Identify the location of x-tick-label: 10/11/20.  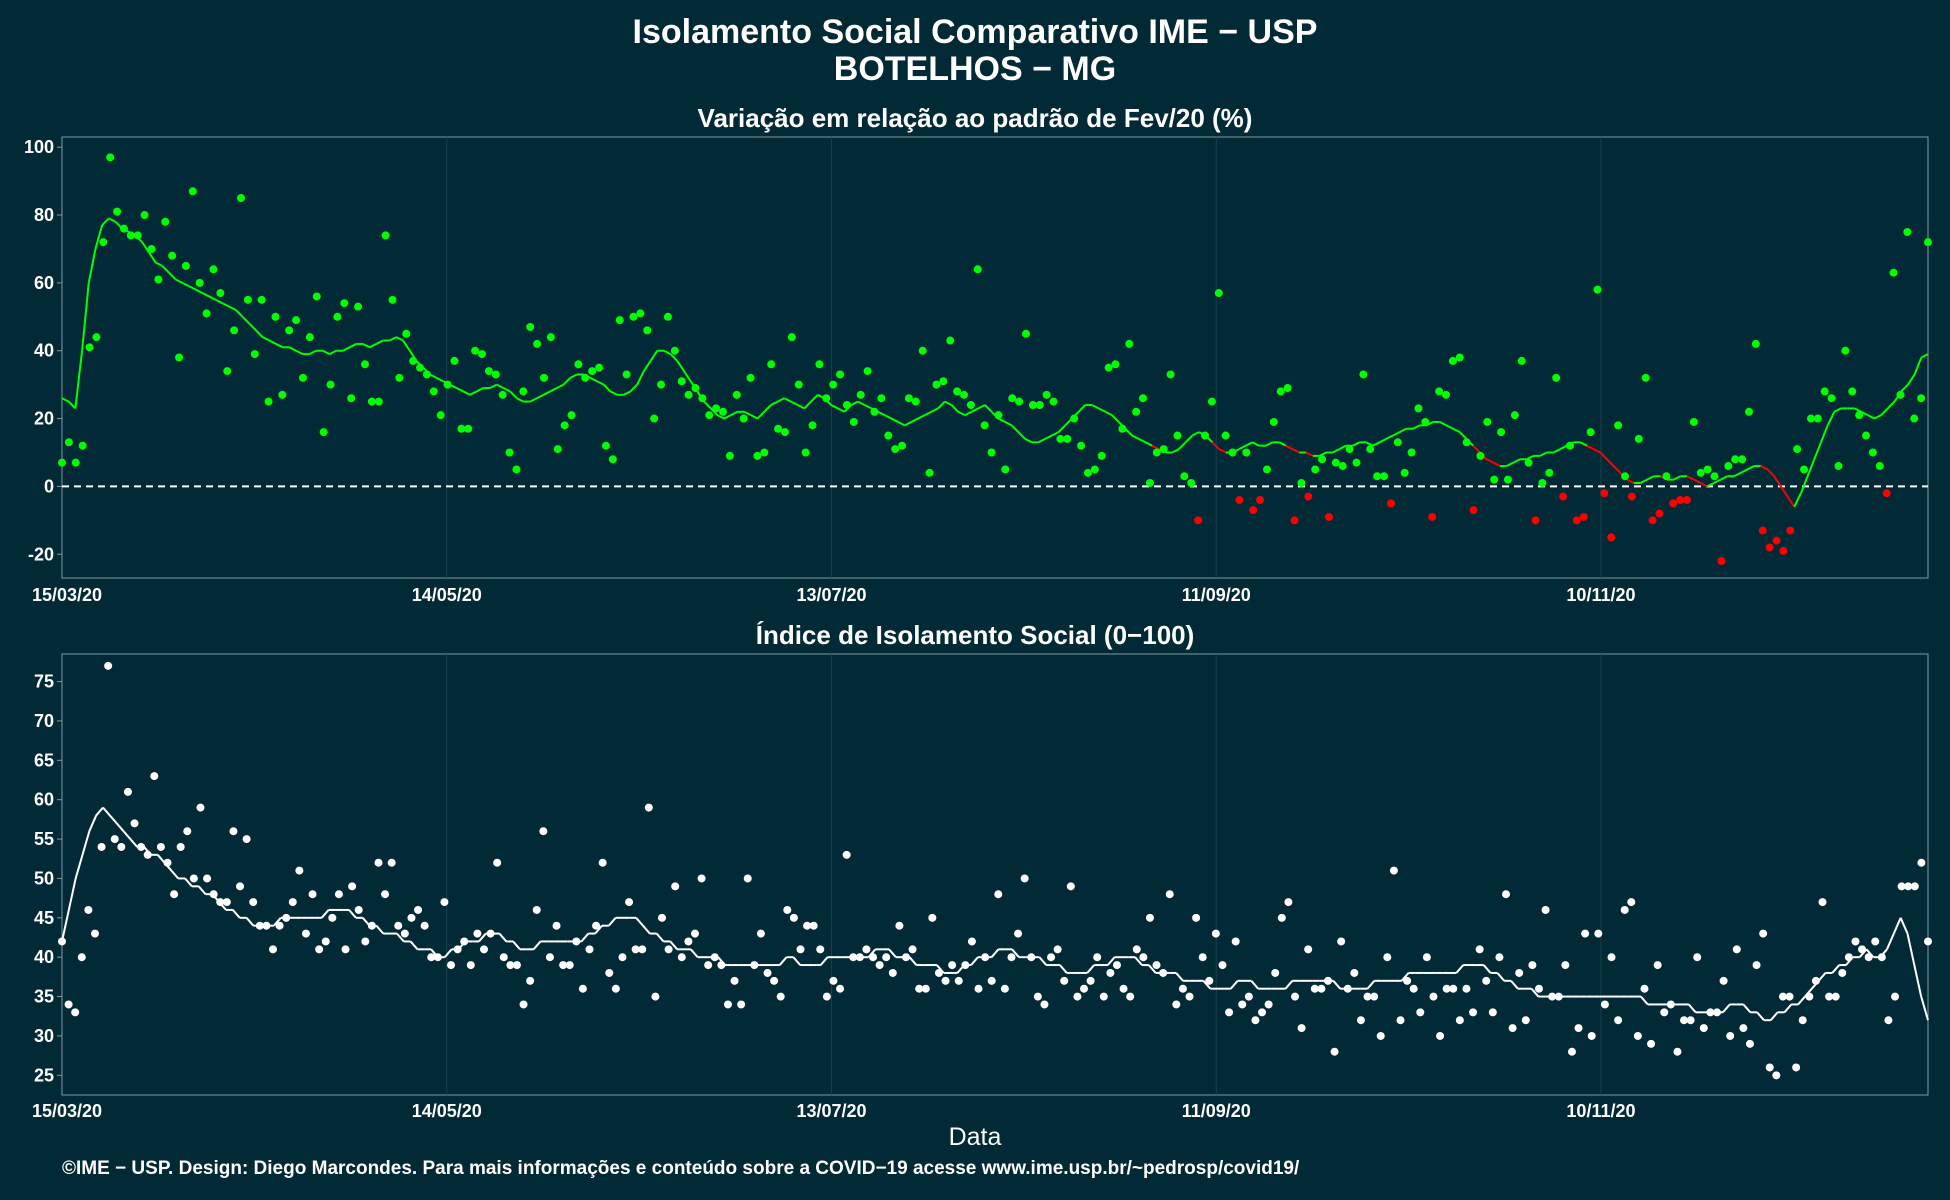
(1600, 1111).